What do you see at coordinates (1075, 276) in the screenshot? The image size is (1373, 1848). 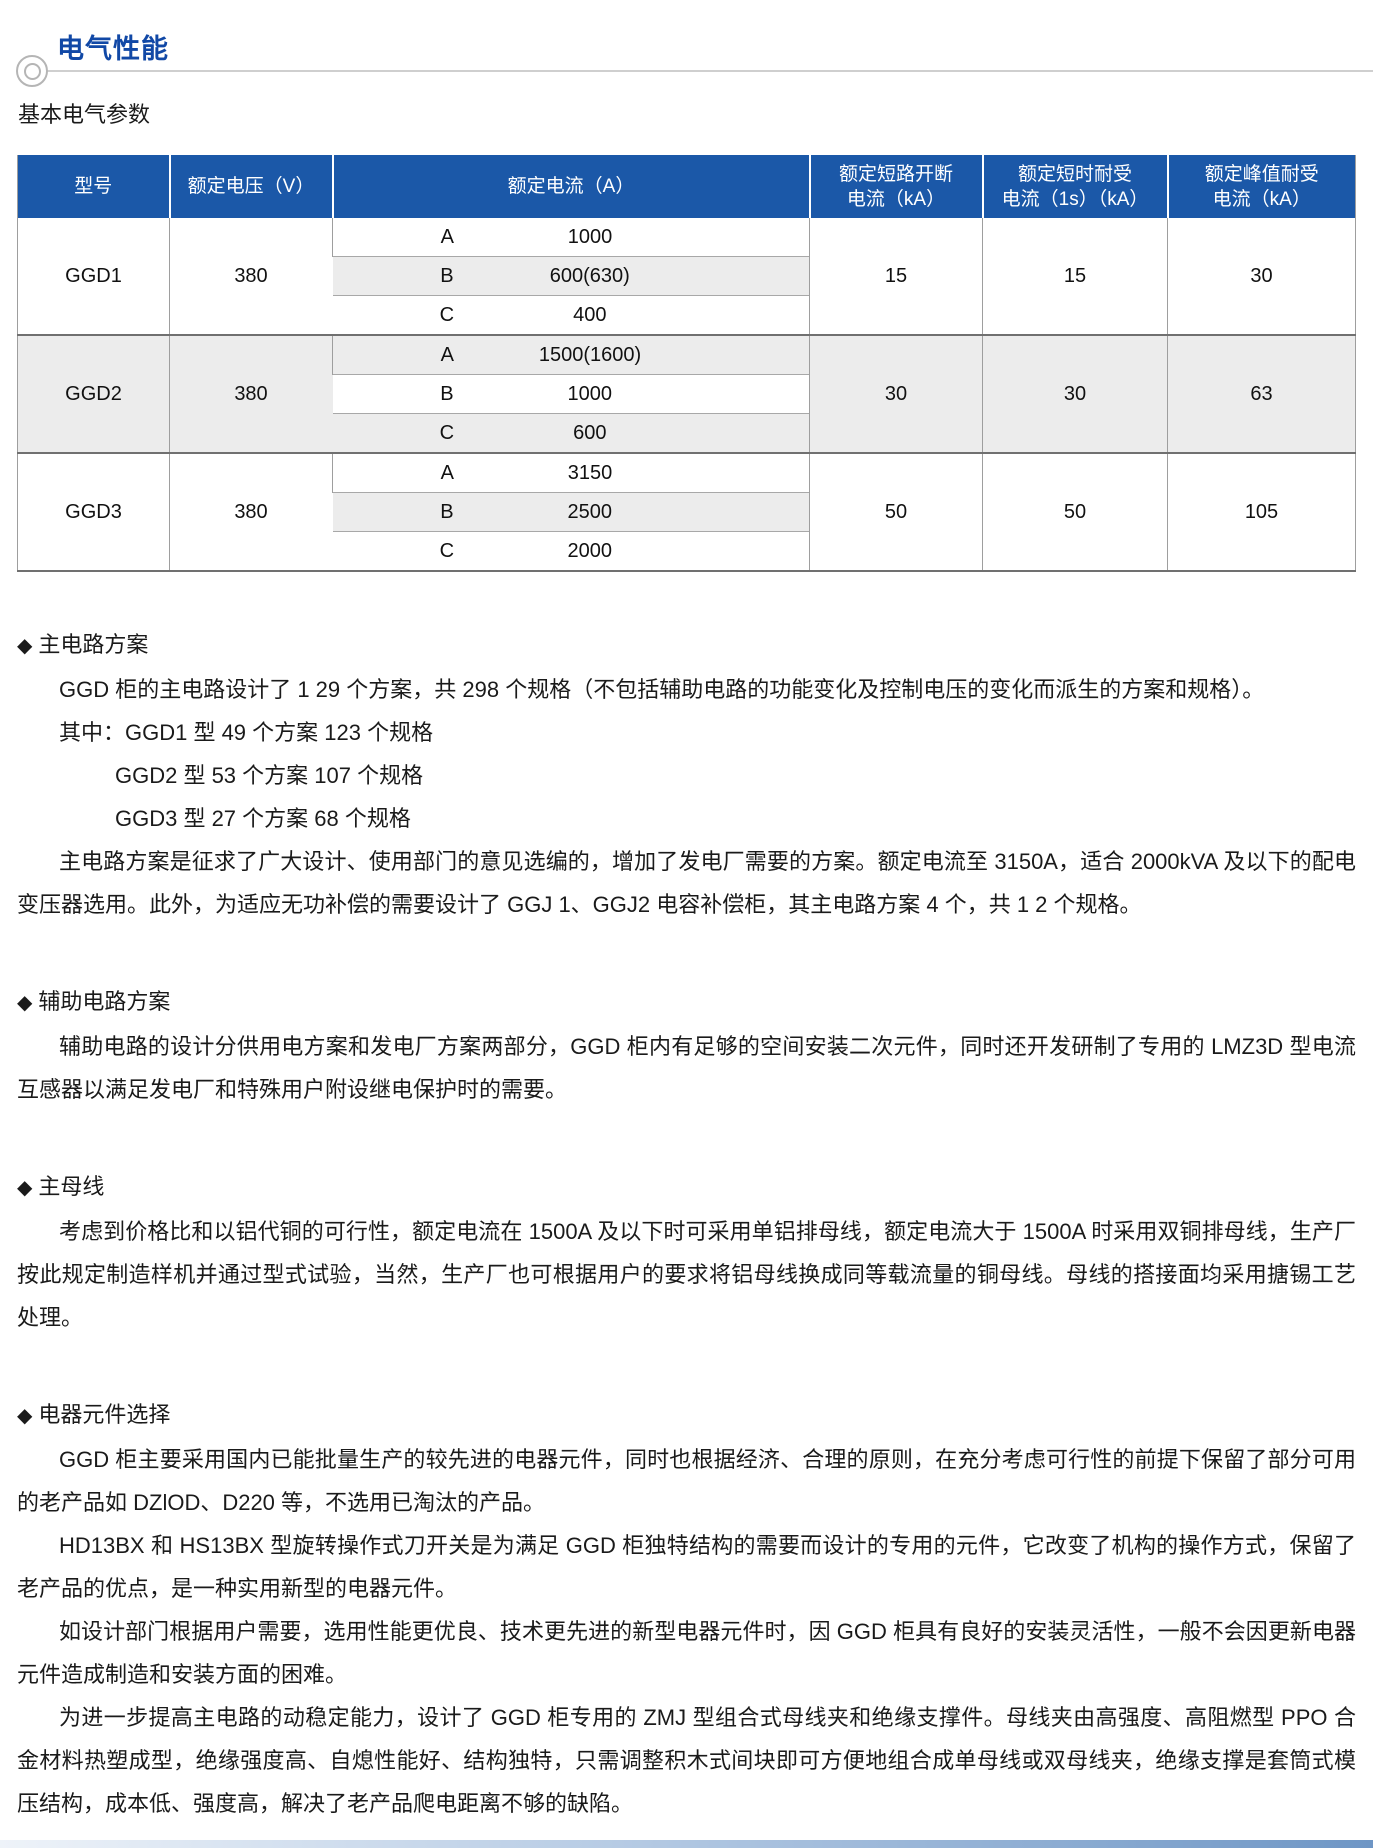 I see `short-time-current-cell-ggd1: 15` at bounding box center [1075, 276].